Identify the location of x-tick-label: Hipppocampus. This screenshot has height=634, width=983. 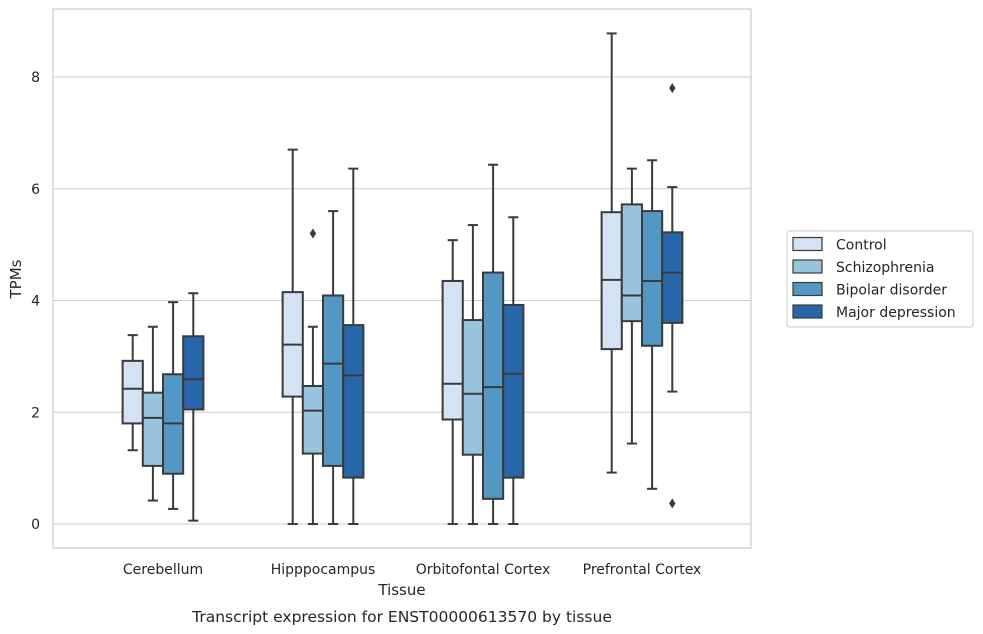
(323, 570).